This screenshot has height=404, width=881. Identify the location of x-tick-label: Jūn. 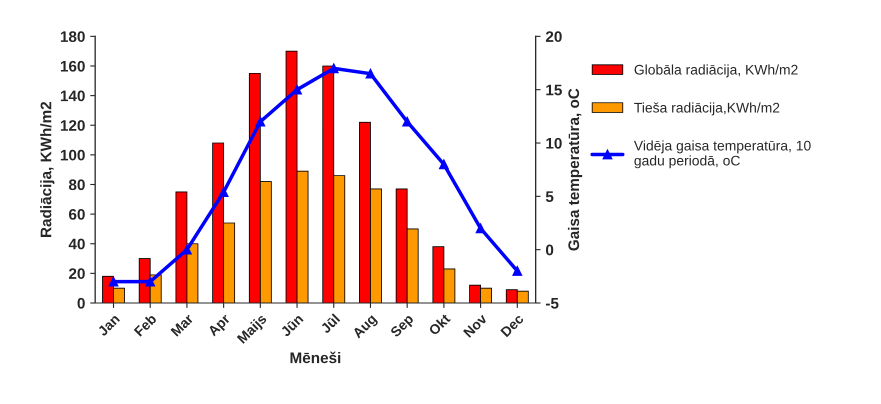
(292, 326).